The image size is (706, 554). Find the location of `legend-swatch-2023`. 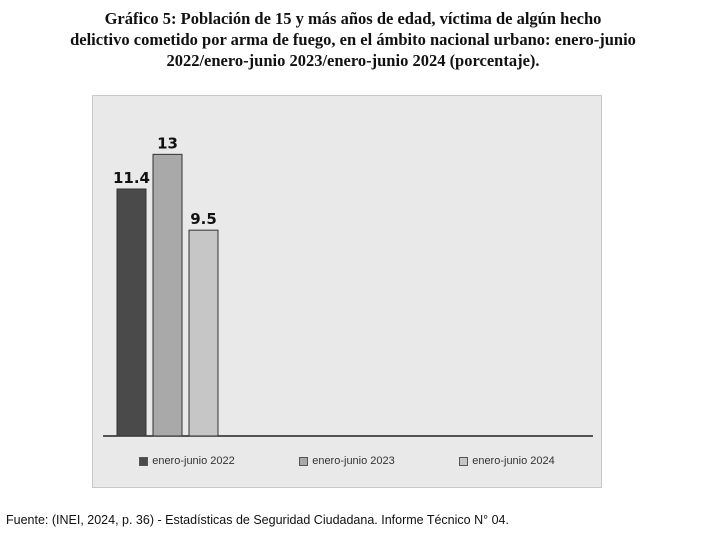

legend-swatch-2023 is located at coordinates (304, 461).